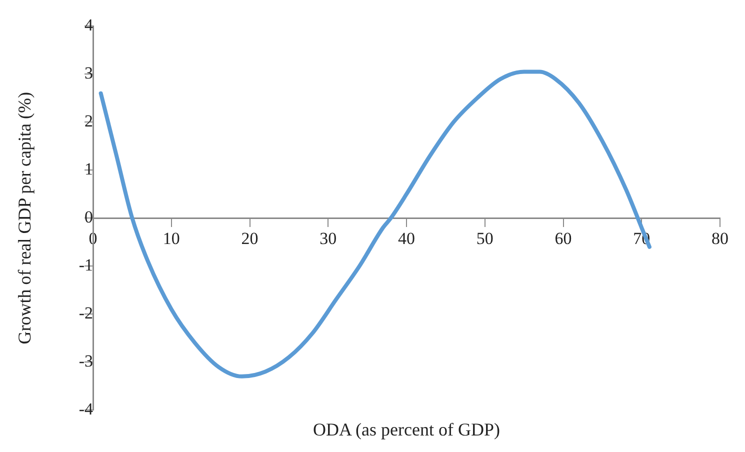 The height and width of the screenshot is (452, 745). I want to click on x-tick-label: 60, so click(563, 238).